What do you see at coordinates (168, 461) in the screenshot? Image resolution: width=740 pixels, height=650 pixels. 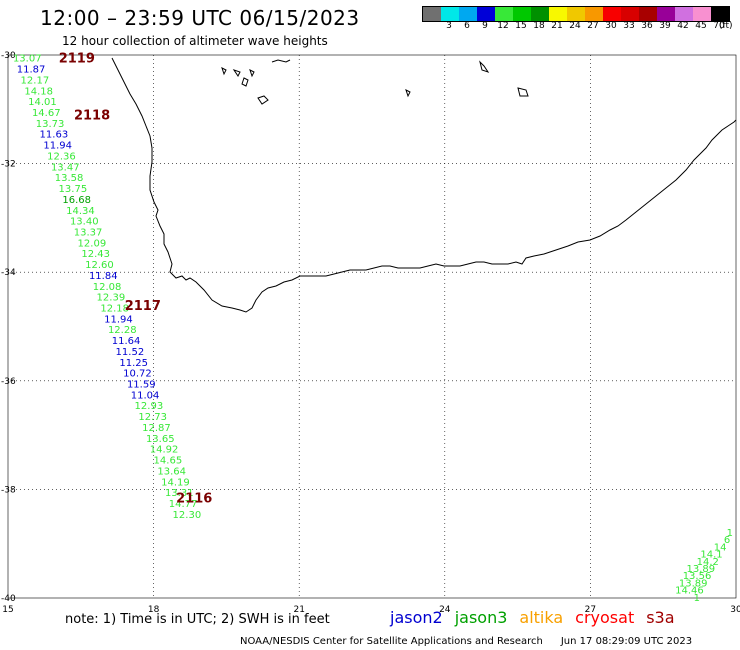 I see `wave-reading-label: 14.65` at bounding box center [168, 461].